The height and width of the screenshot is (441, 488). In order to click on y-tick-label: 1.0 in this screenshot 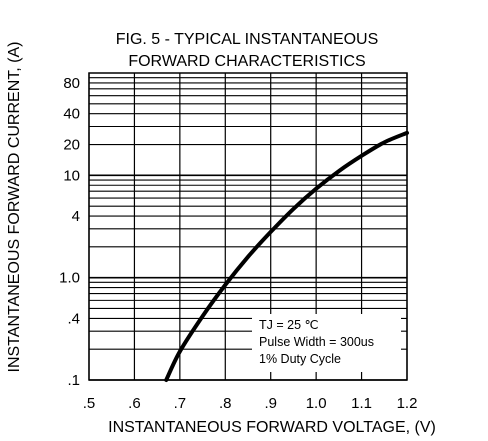, I will do `click(69, 278)`.